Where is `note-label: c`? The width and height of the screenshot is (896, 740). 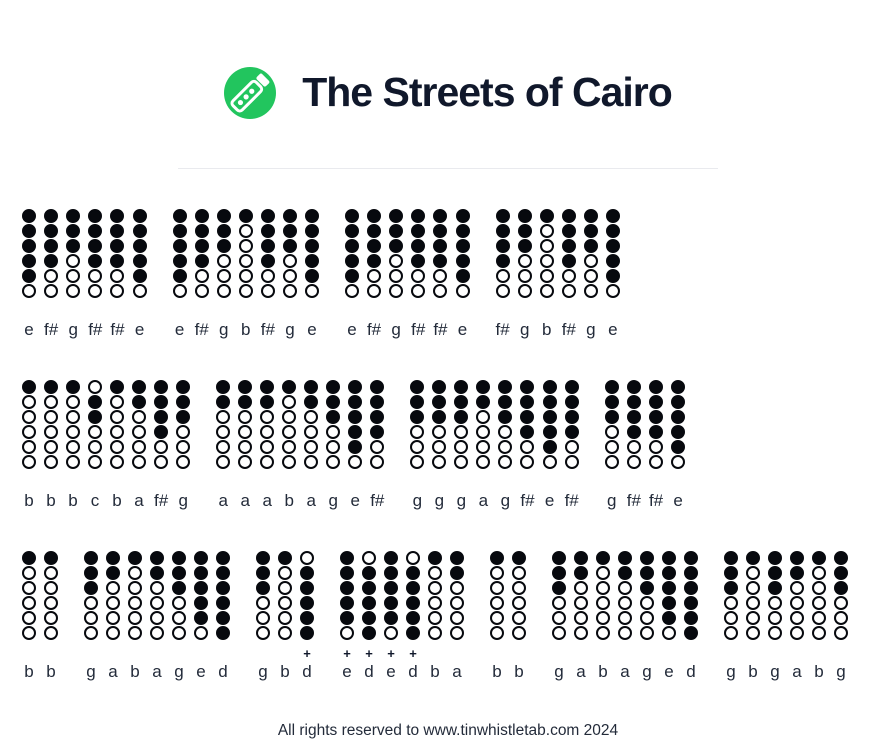 note-label: c is located at coordinates (95, 500).